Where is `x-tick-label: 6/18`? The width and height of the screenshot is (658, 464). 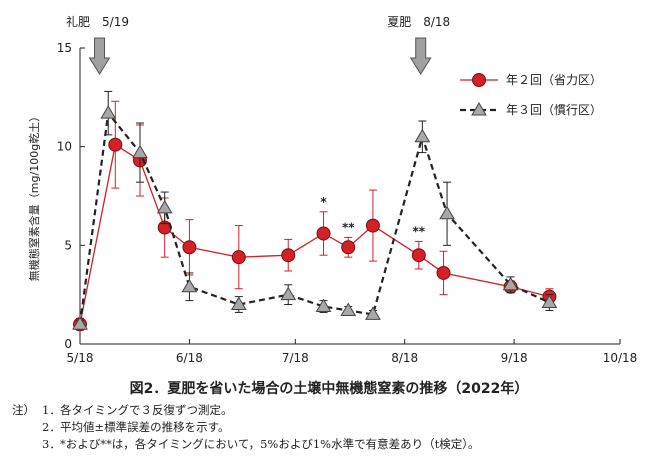 x-tick-label: 6/18 is located at coordinates (189, 358).